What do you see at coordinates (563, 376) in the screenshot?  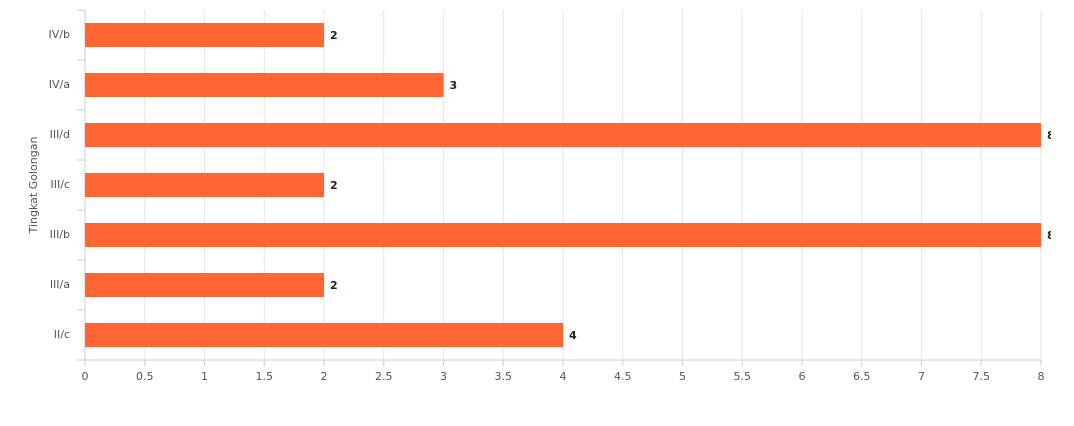 I see `x-tick-label: 4` at bounding box center [563, 376].